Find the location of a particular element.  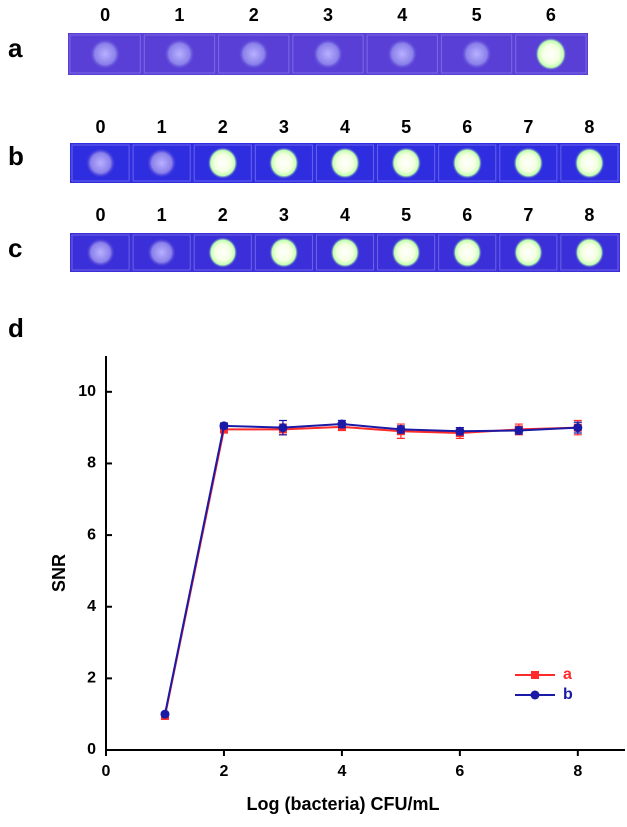

x-axis-label: Log (bacteria) CFU/mL is located at coordinates (342, 804).